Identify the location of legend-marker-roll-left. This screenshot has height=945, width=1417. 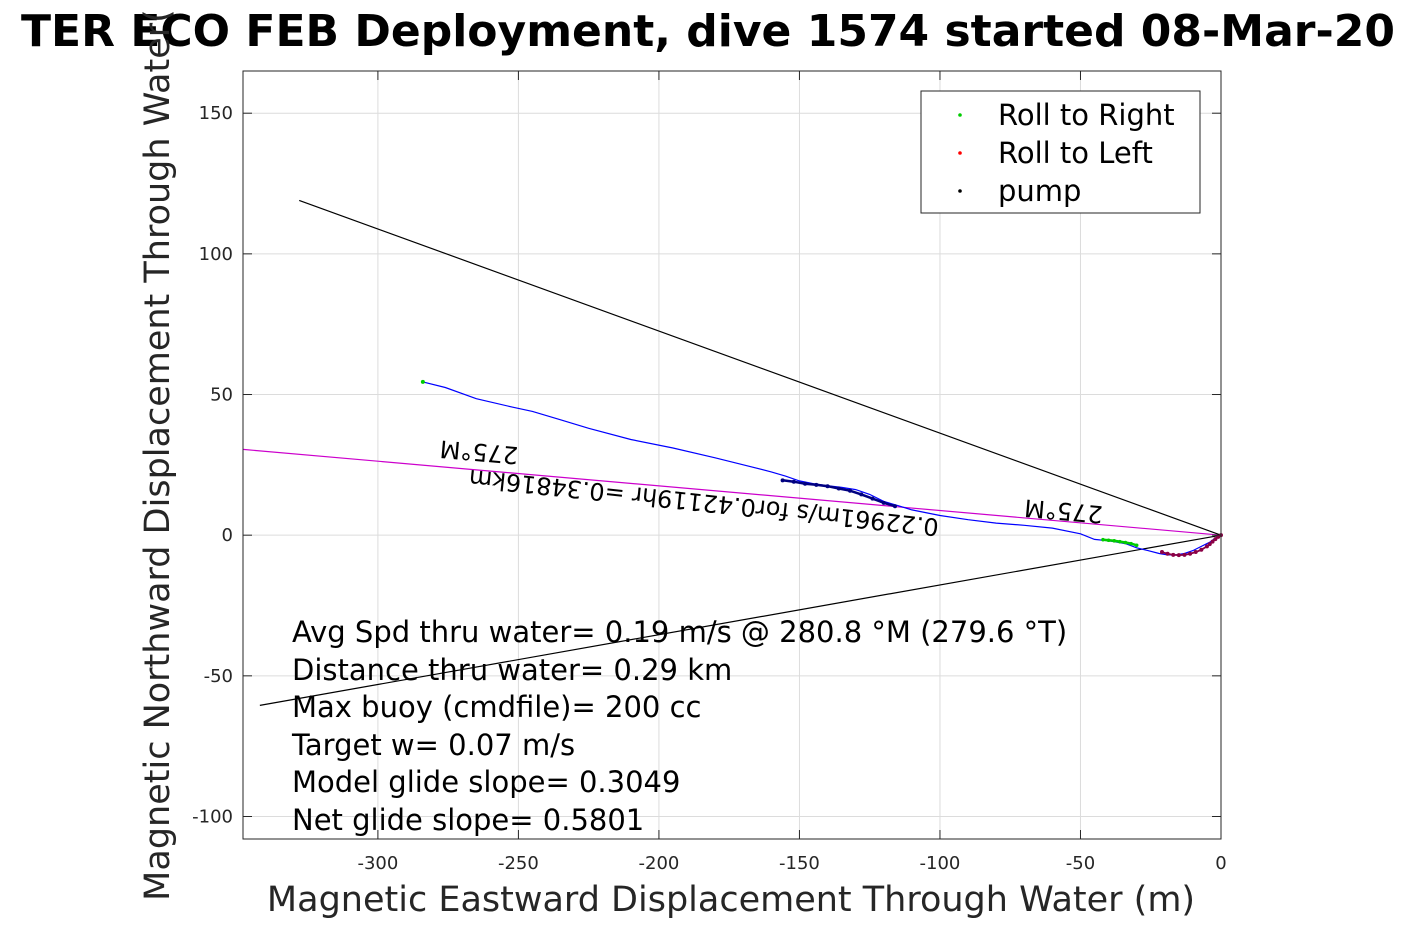
(960, 153).